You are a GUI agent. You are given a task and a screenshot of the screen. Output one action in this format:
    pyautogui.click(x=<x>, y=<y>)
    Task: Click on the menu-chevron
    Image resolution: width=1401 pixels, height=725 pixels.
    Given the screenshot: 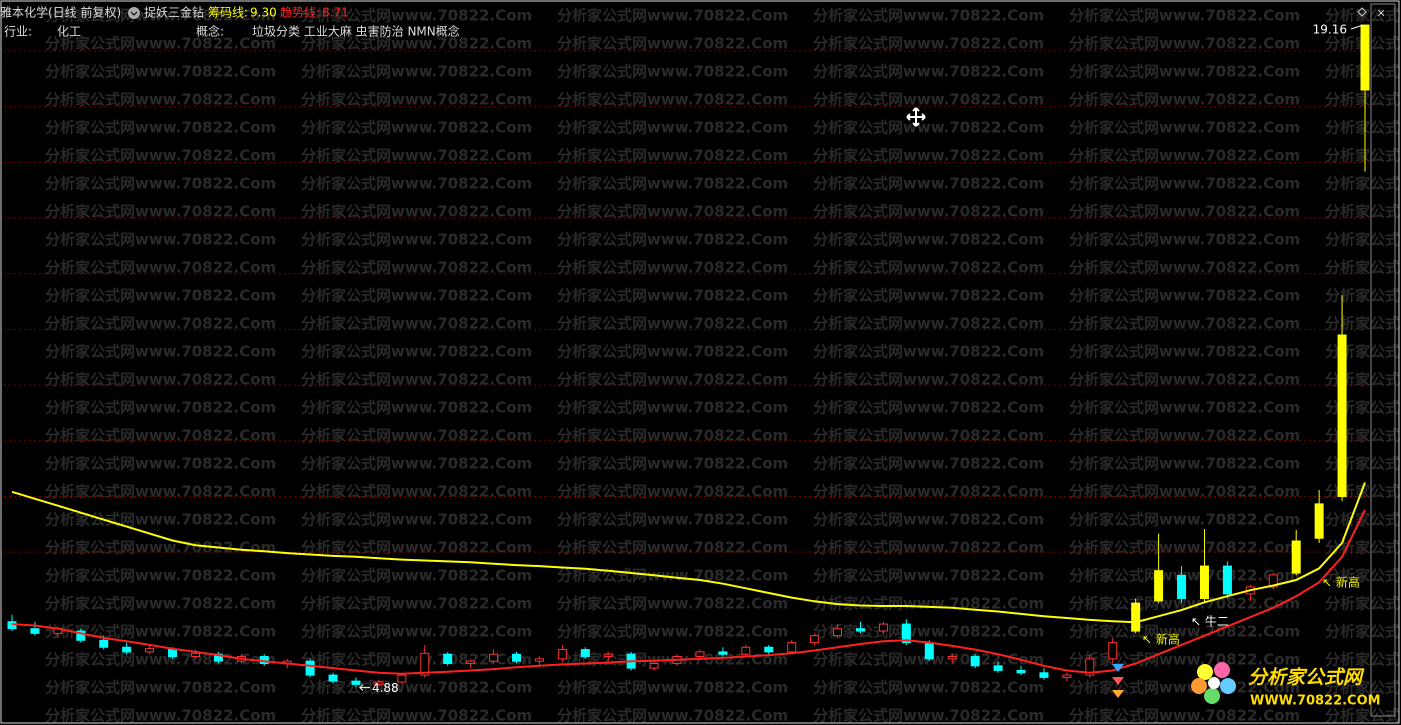 What is the action you would take?
    pyautogui.click(x=134, y=13)
    